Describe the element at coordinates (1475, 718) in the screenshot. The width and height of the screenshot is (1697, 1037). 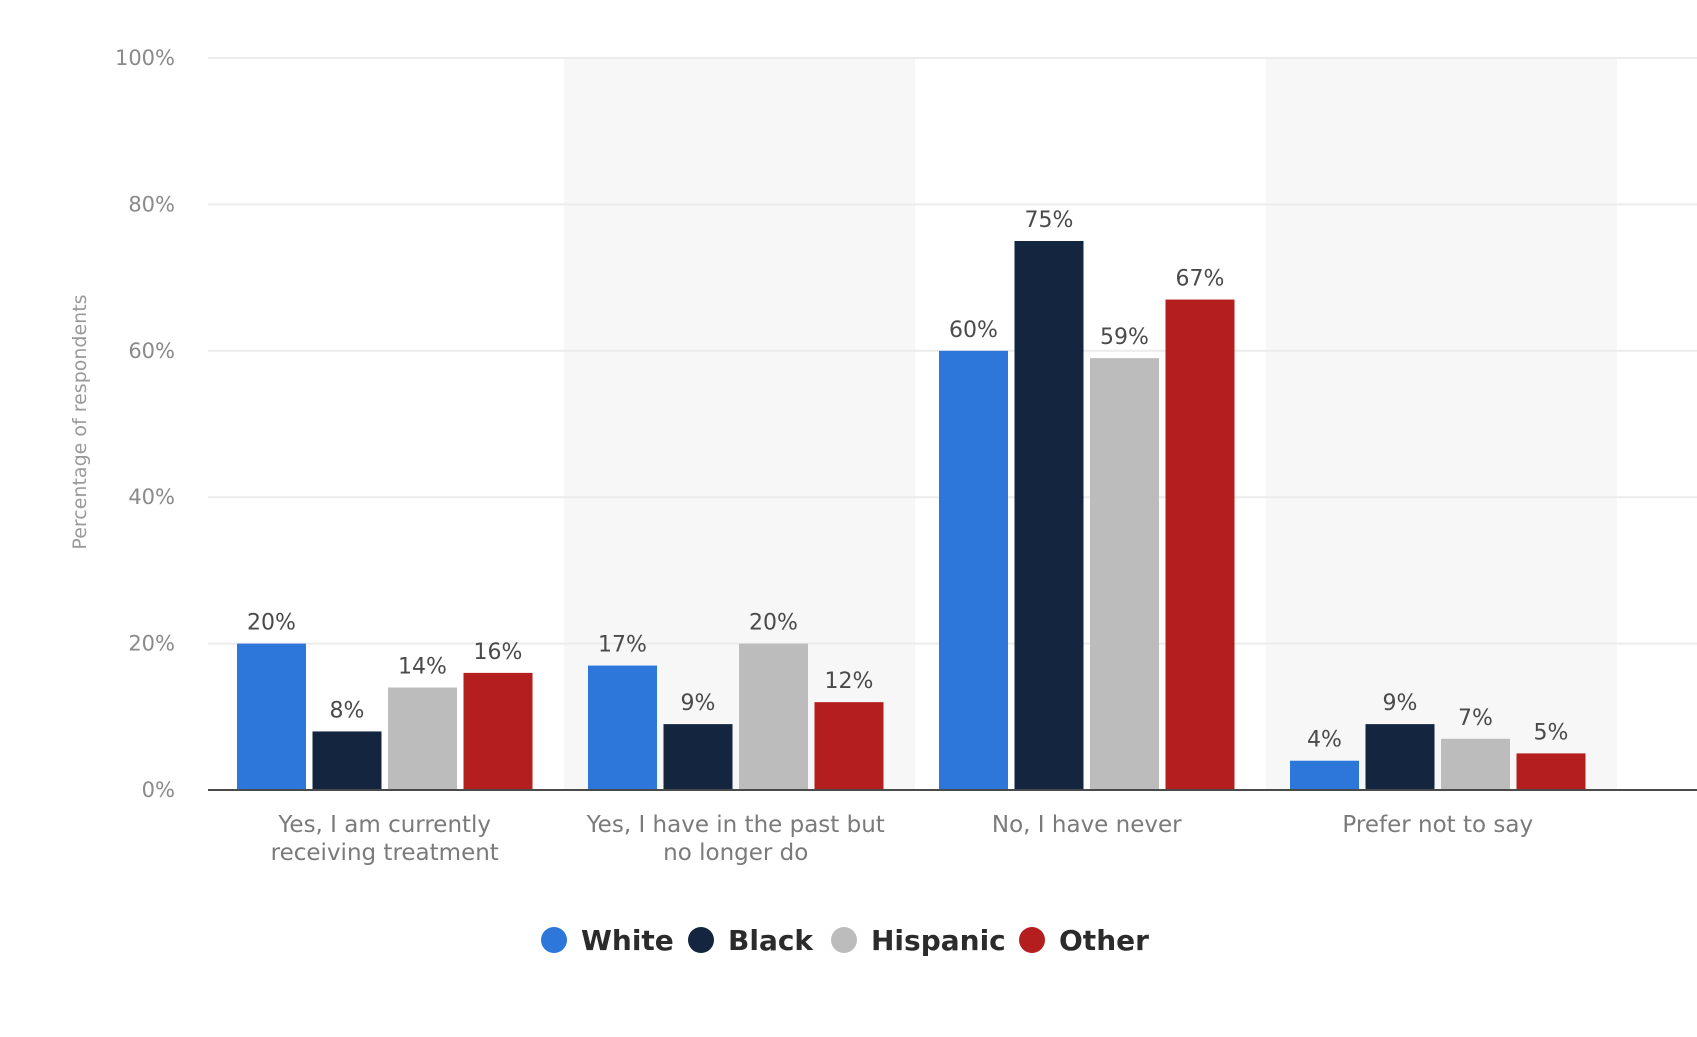
I see `data-label: 7%` at that location.